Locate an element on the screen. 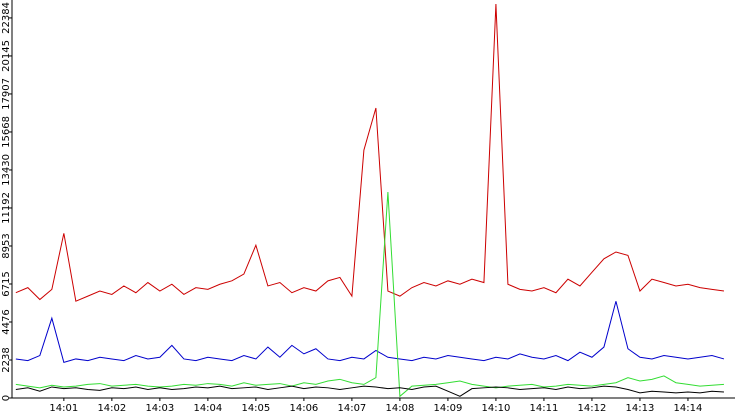 The image size is (735, 415). x-tick-label: 14:07 is located at coordinates (351, 408).